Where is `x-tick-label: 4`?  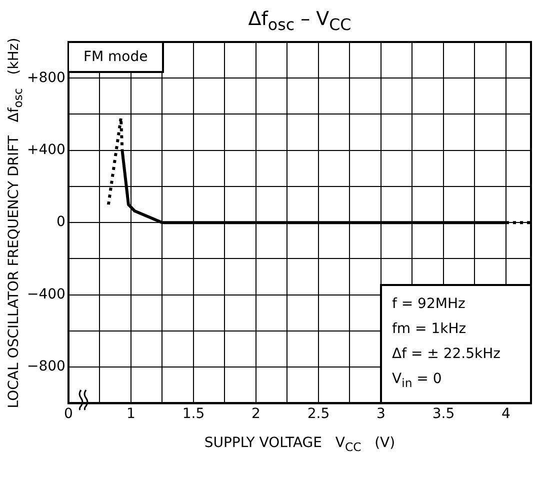
x-tick-label: 4 is located at coordinates (506, 414).